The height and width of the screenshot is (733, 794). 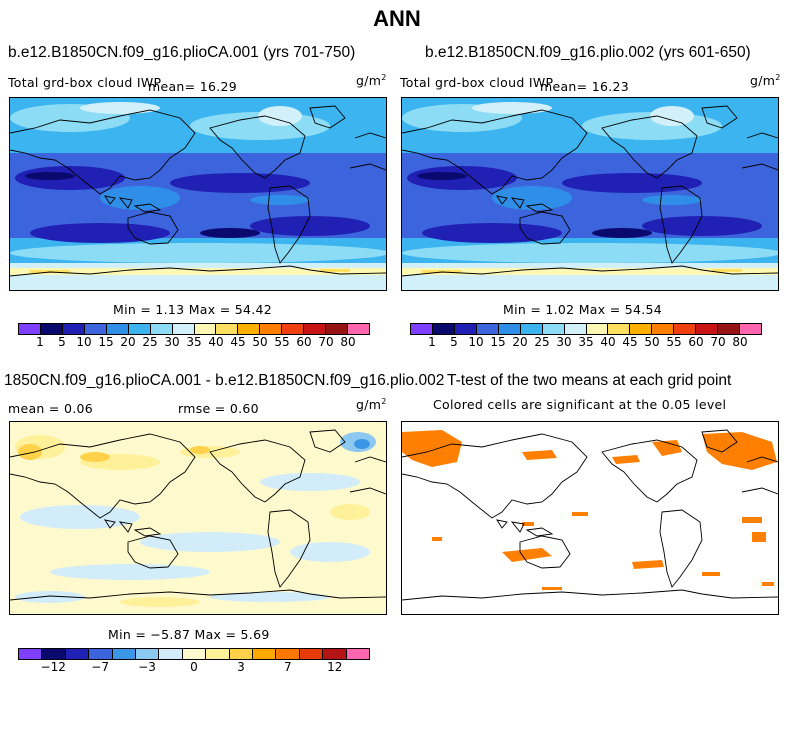 I want to click on diff-map, so click(x=198, y=518).